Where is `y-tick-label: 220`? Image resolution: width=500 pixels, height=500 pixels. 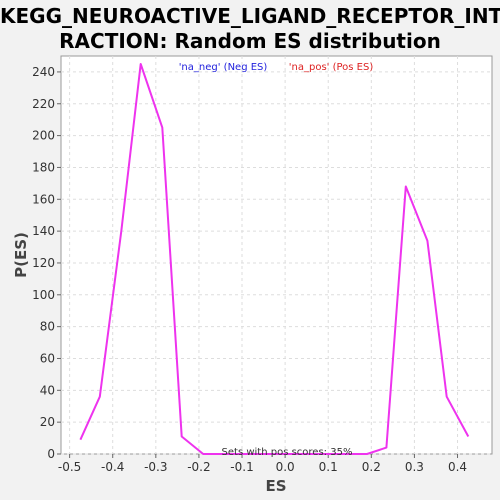 y-tick-label: 220 is located at coordinates (43, 104).